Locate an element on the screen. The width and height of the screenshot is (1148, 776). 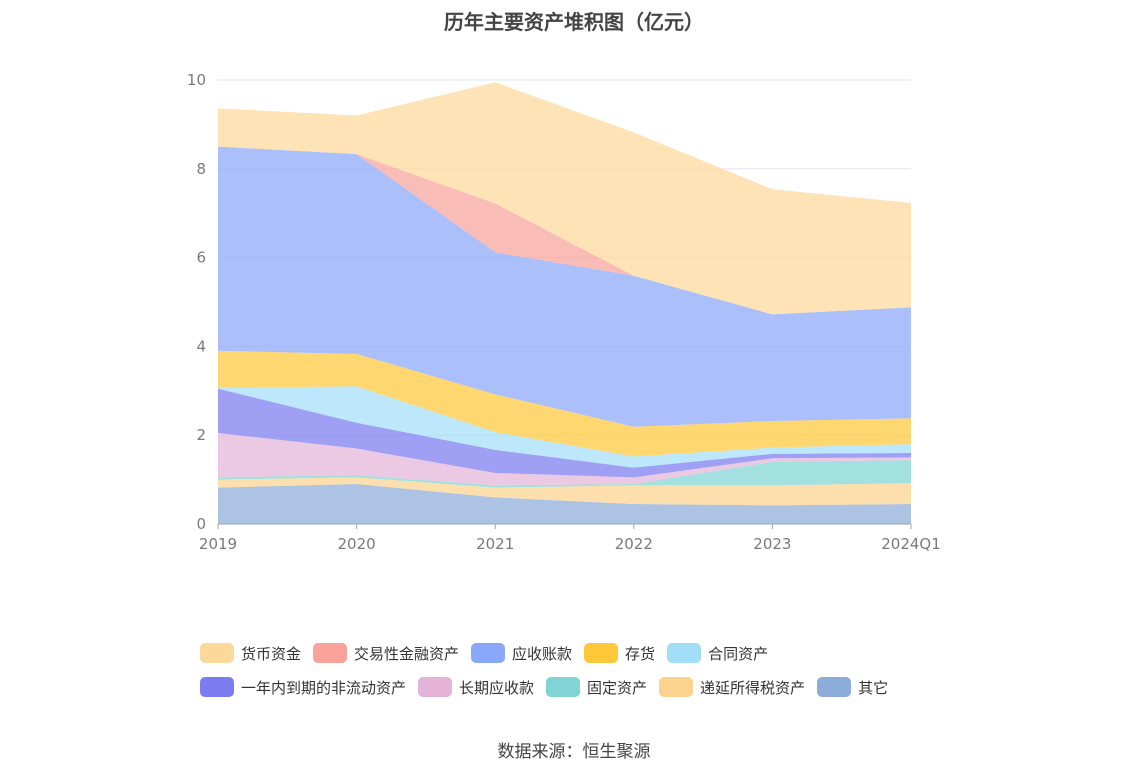
legend-item: 长期应收款 is located at coordinates (476, 687).